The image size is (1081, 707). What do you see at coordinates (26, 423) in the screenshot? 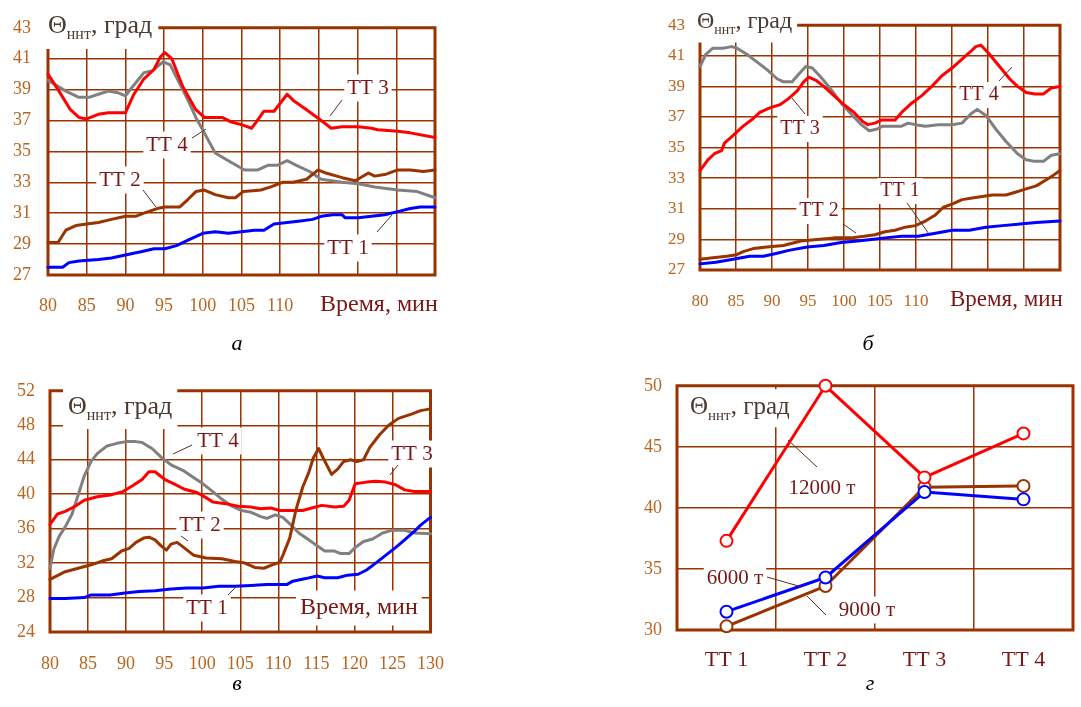
I see `y-tick-label: 48` at bounding box center [26, 423].